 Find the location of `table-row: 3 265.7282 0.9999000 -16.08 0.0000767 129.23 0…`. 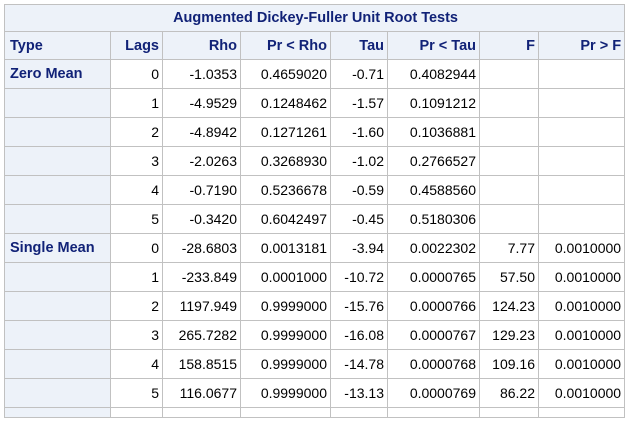

table-row: 3 265.7282 0.9999000 -16.08 0.0000767 129.23 0… is located at coordinates (315, 335).